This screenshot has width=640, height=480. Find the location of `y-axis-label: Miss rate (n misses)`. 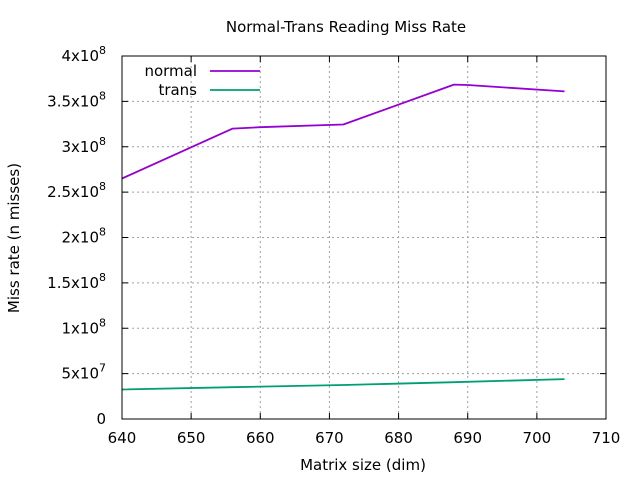

y-axis-label: Miss rate (n misses) is located at coordinates (14, 238).